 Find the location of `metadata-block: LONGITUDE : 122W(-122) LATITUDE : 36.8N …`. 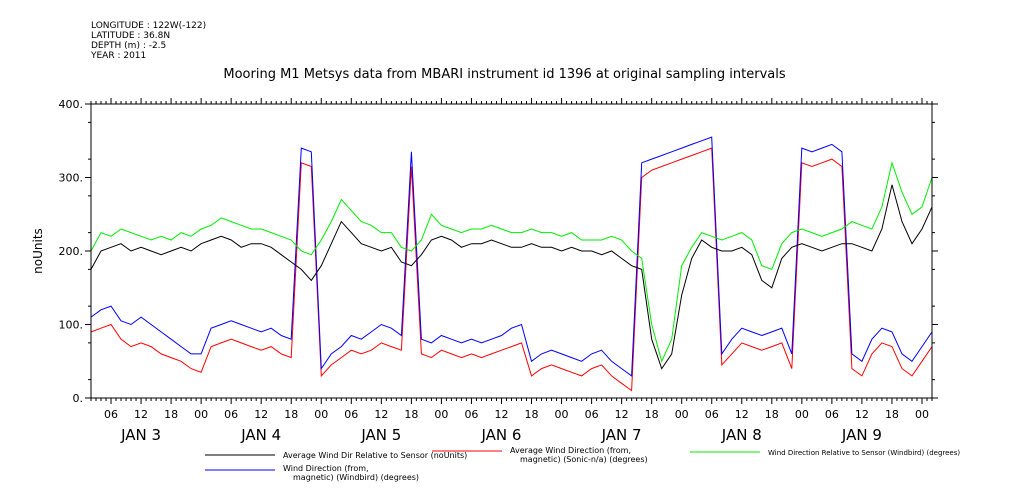

metadata-block: LONGITUDE : 122W(-122) LATITUDE : 36.8N … is located at coordinates (148, 41).